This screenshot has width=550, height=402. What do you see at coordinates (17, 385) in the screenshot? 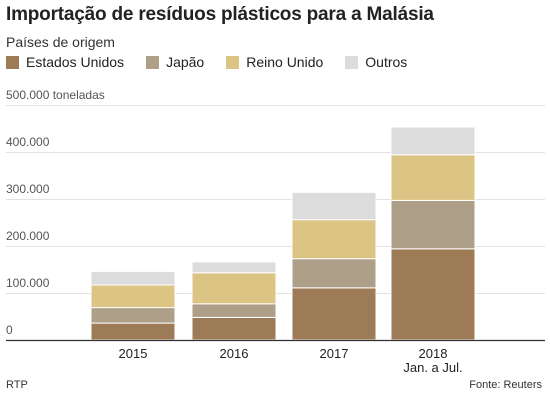
I see `credit-label: RTP` at bounding box center [17, 385].